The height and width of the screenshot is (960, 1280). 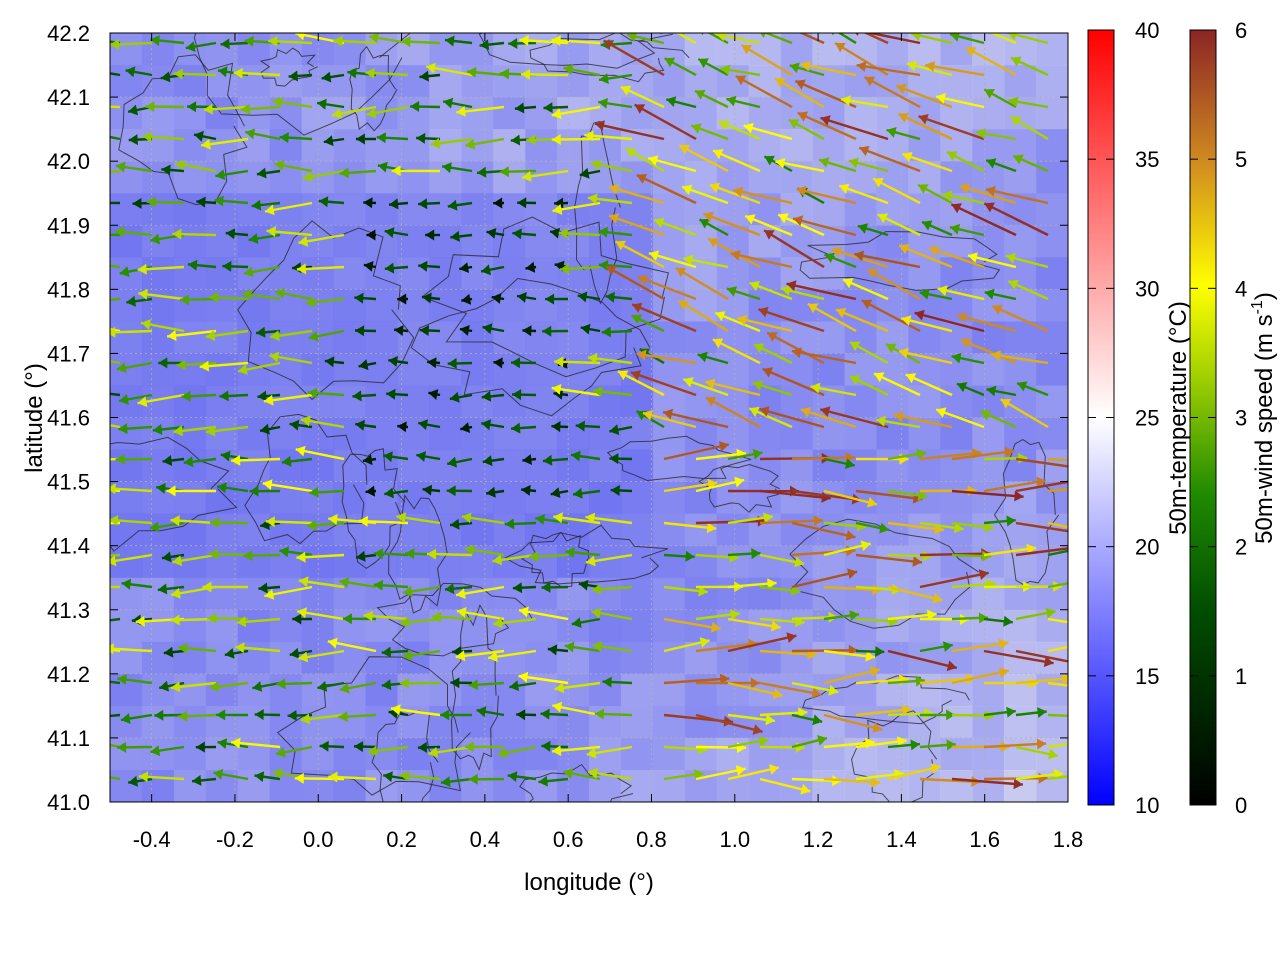 I want to click on temperature-colorbar-tick-label: 10, so click(x=1147, y=805).